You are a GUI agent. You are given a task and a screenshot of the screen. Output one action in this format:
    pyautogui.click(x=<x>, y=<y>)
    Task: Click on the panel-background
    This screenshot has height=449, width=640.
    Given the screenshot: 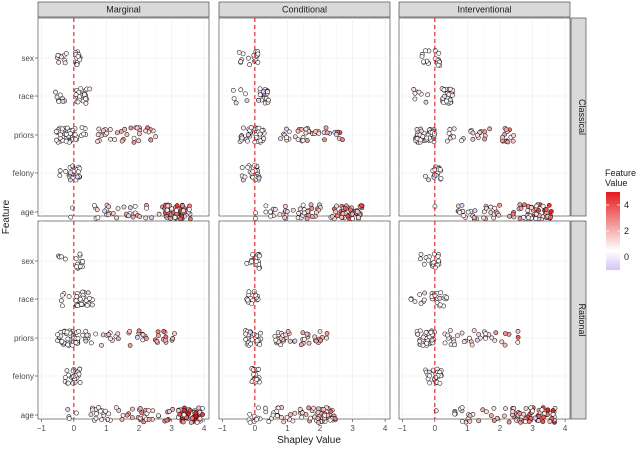 What is the action you would take?
    pyautogui.click(x=484, y=117)
    